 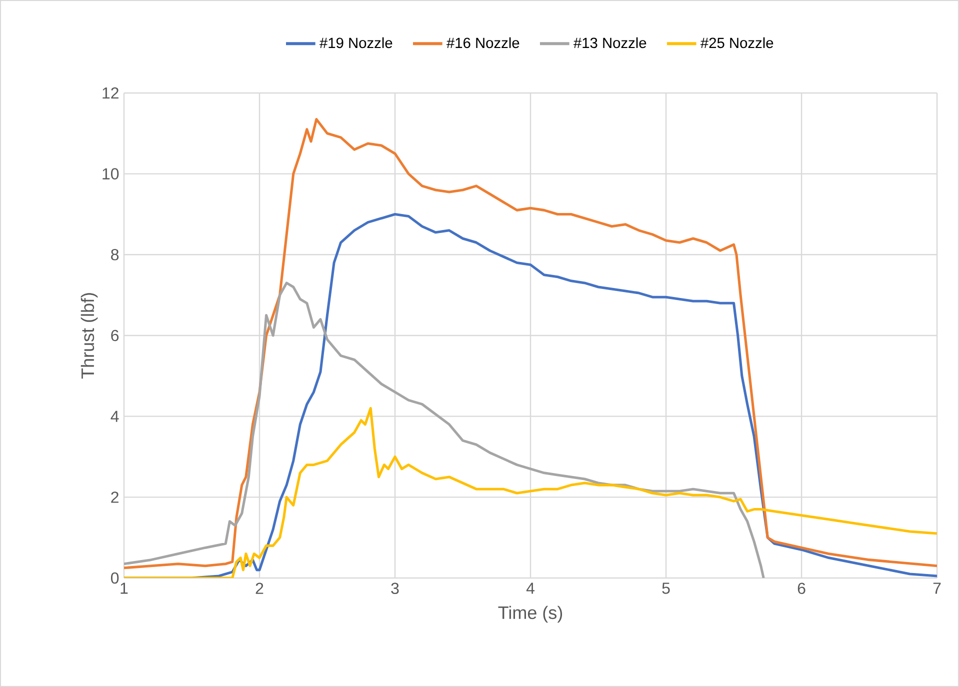 I want to click on y-tick-label: 0, so click(x=115, y=578).